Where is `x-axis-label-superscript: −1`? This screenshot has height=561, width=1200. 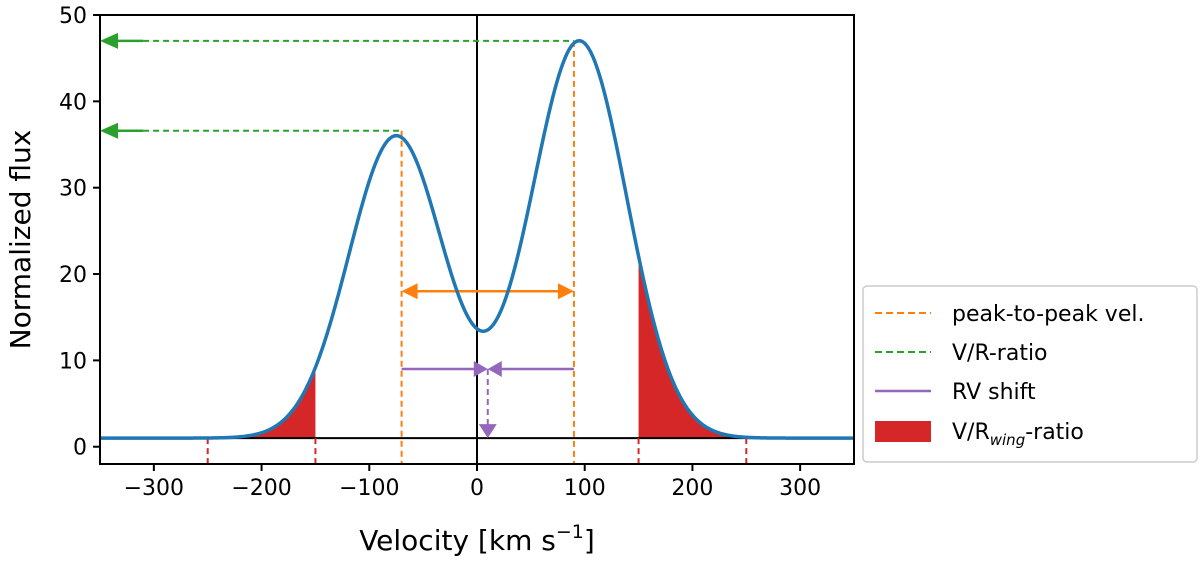 x-axis-label-superscript: −1 is located at coordinates (570, 532).